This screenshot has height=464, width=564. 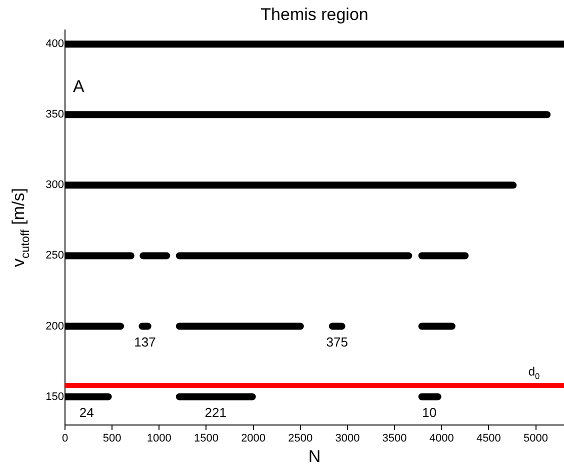 What do you see at coordinates (55, 326) in the screenshot?
I see `y-tick-label: 200` at bounding box center [55, 326].